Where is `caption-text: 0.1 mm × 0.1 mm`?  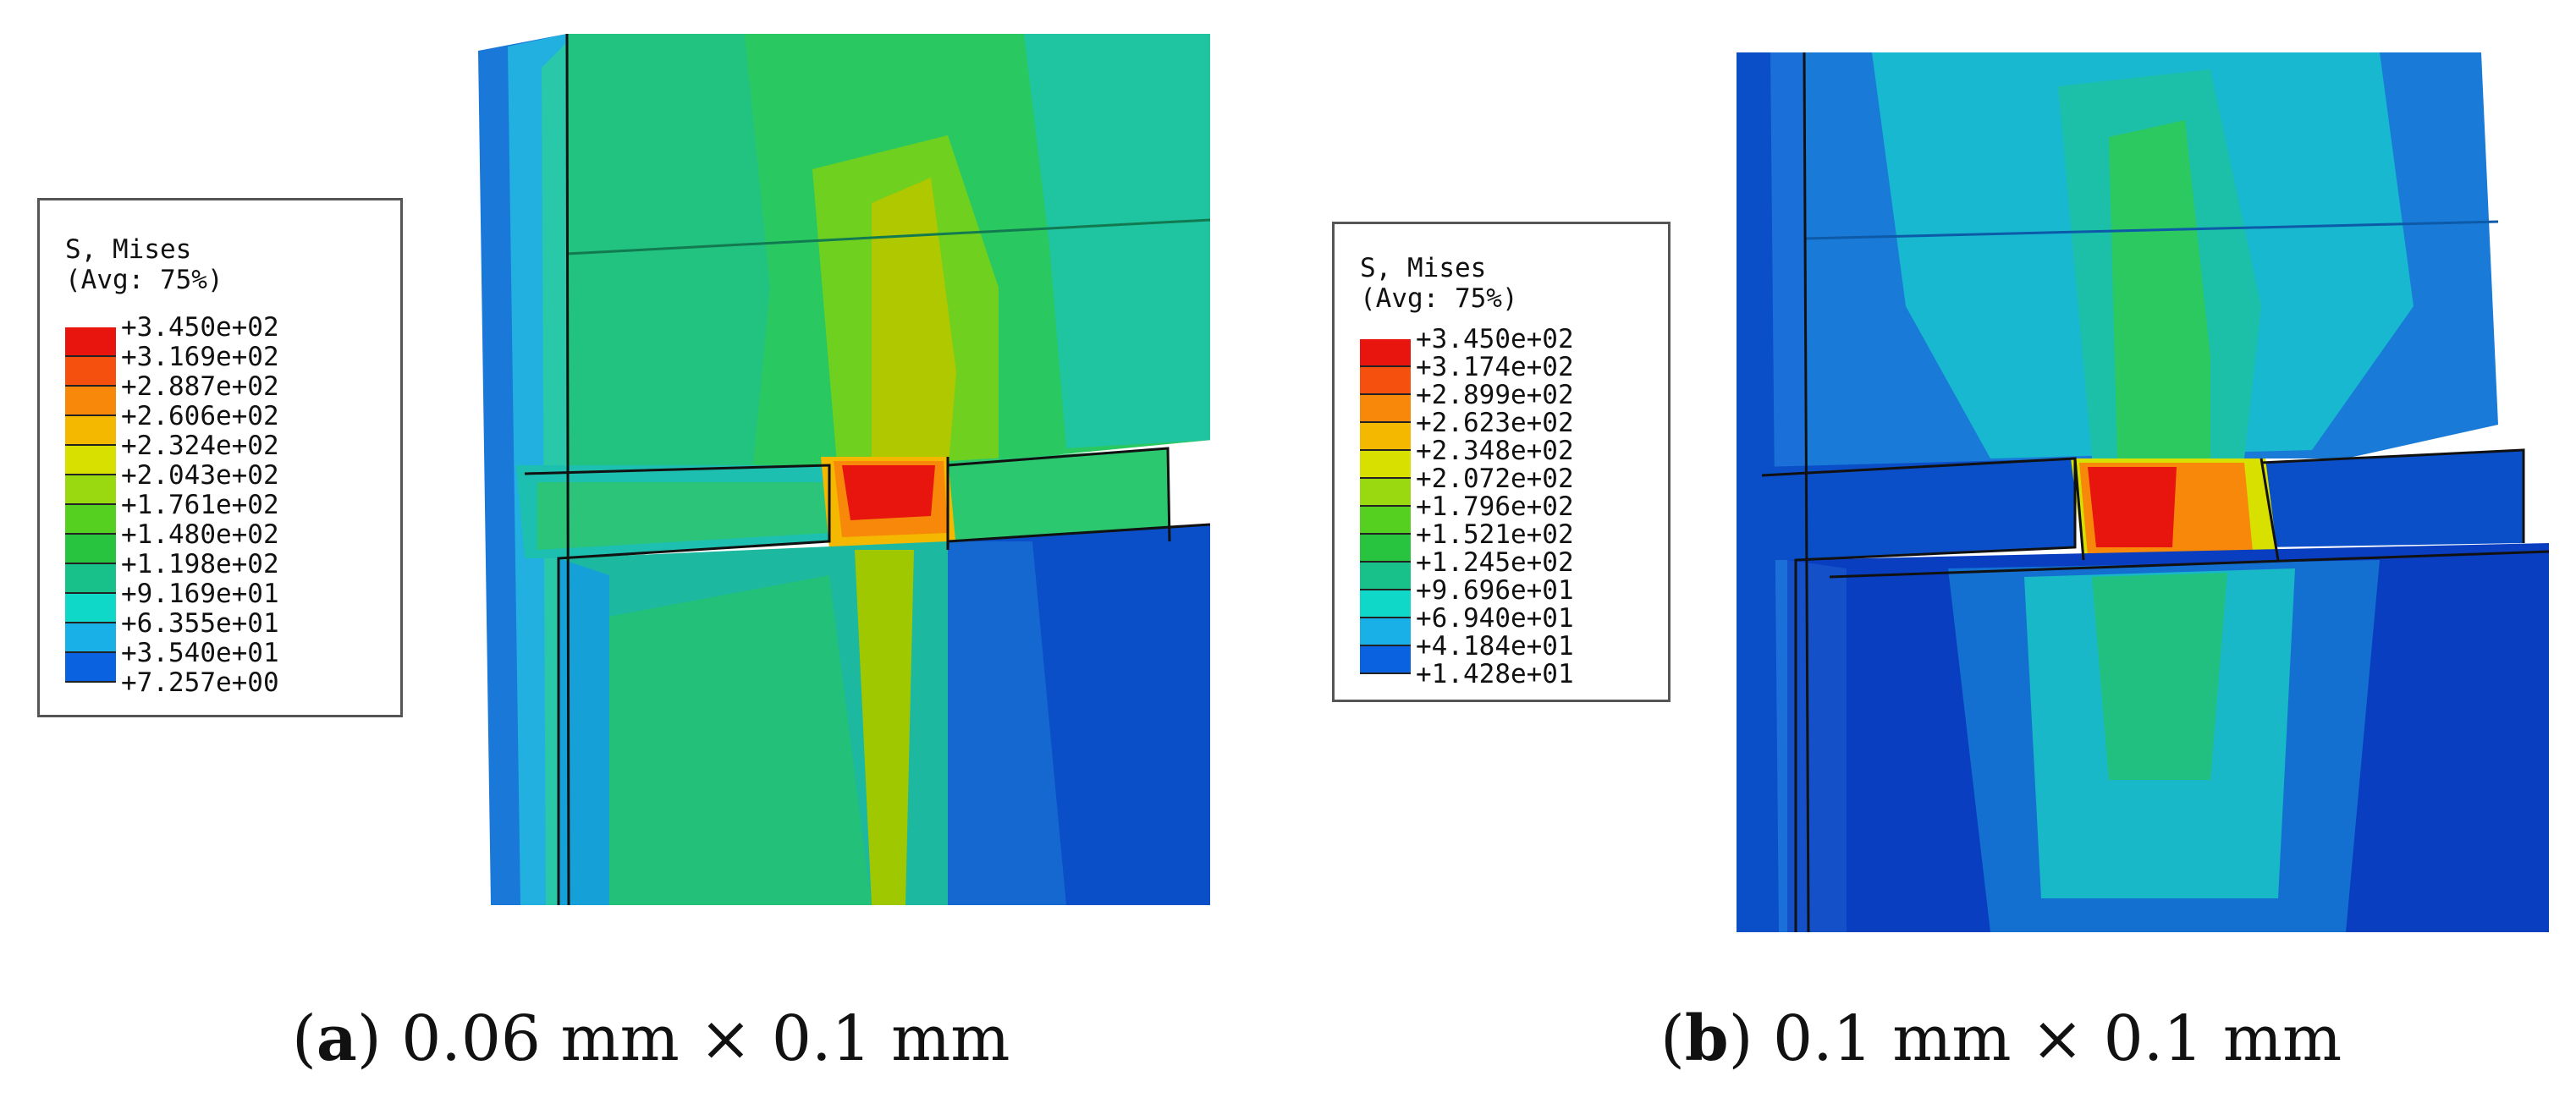
caption-text: 0.1 mm × 0.1 mm is located at coordinates (2047, 1038).